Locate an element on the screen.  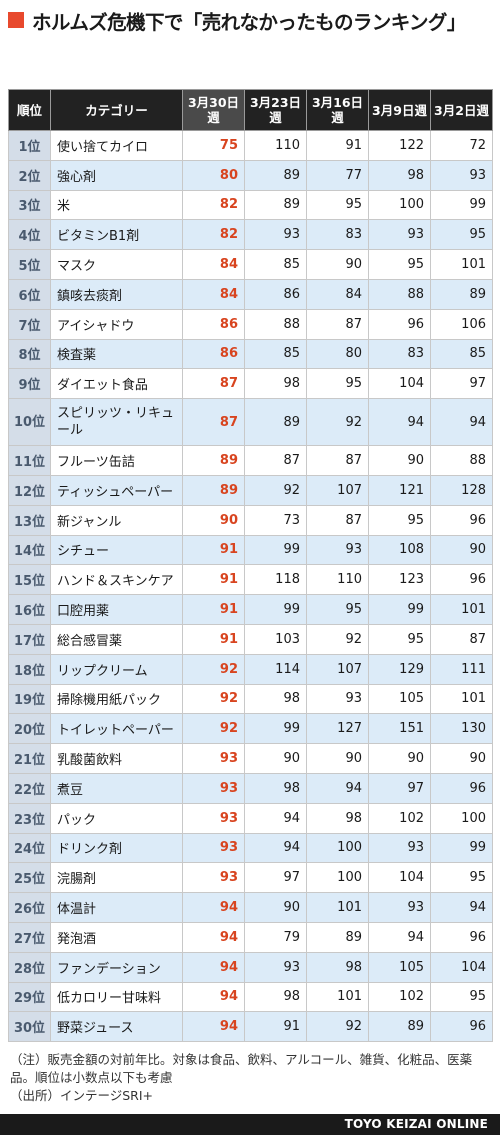
category-cell: パック is located at coordinates (116, 818).